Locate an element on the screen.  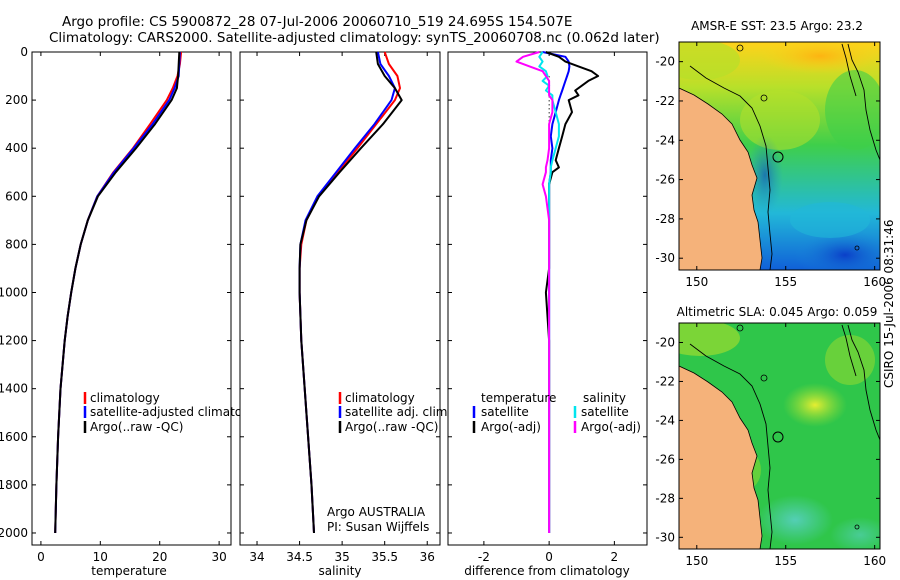
sla-map-field is located at coordinates (779, 436).